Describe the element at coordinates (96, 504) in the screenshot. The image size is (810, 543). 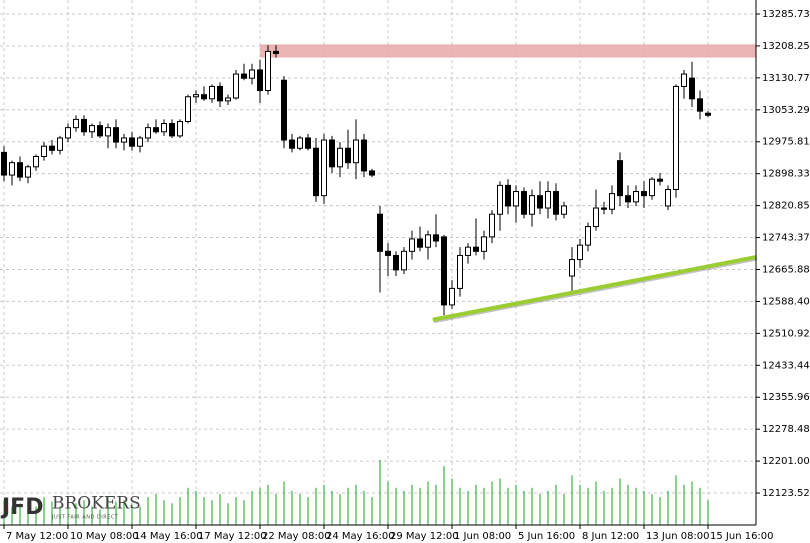
I see `logo-name: BROKERS` at that location.